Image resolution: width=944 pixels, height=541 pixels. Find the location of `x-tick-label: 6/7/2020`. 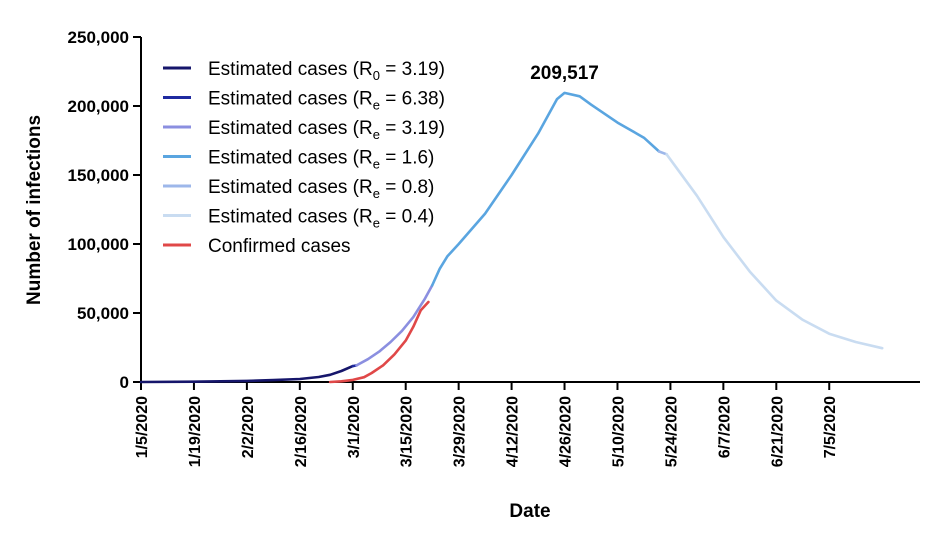

x-tick-label: 6/7/2020 is located at coordinates (724, 427).